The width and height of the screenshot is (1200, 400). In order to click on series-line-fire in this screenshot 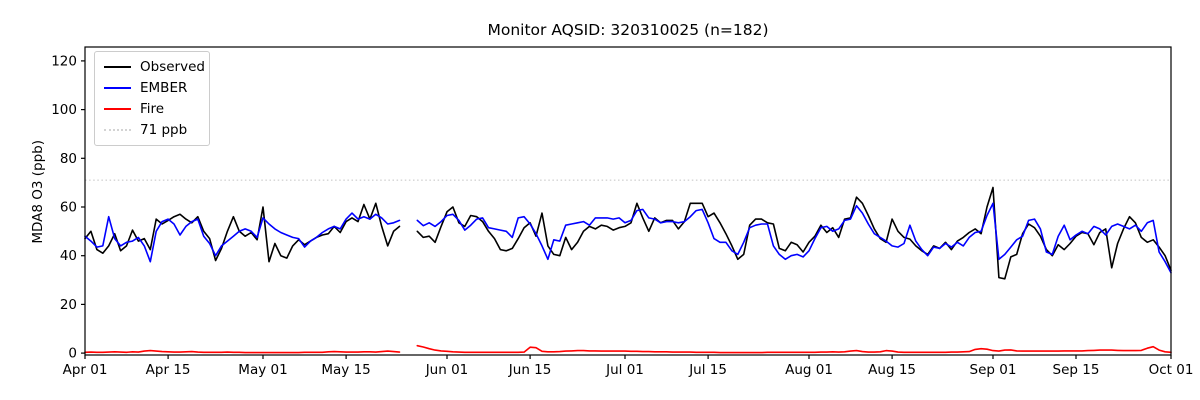, I will do `click(628, 349)`.